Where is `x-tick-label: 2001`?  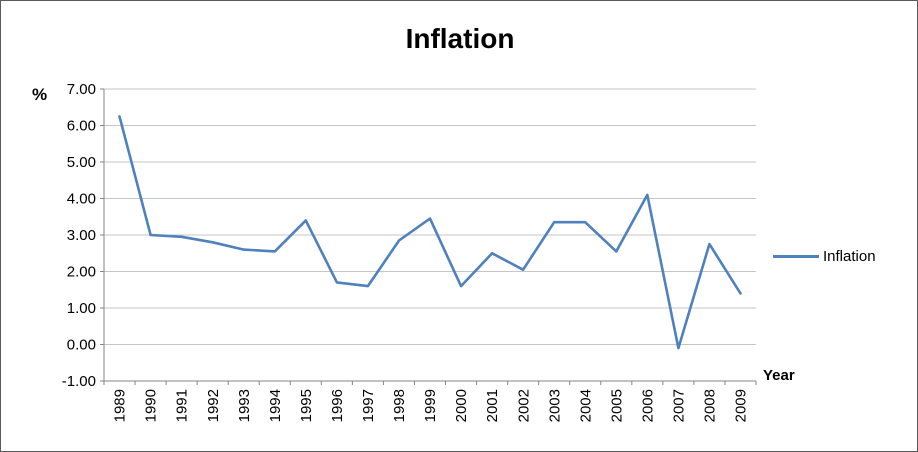 x-tick-label: 2001 is located at coordinates (492, 405).